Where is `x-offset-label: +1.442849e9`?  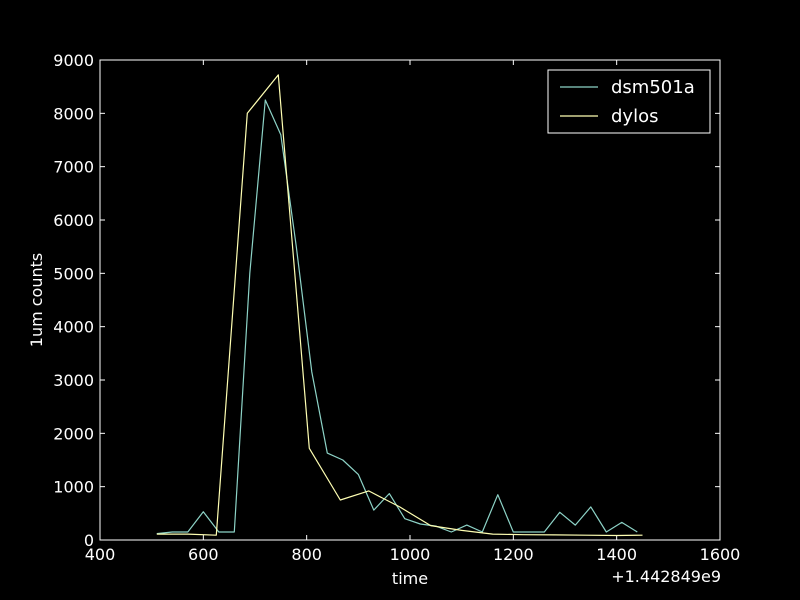 x-offset-label: +1.442849e9 is located at coordinates (666, 576).